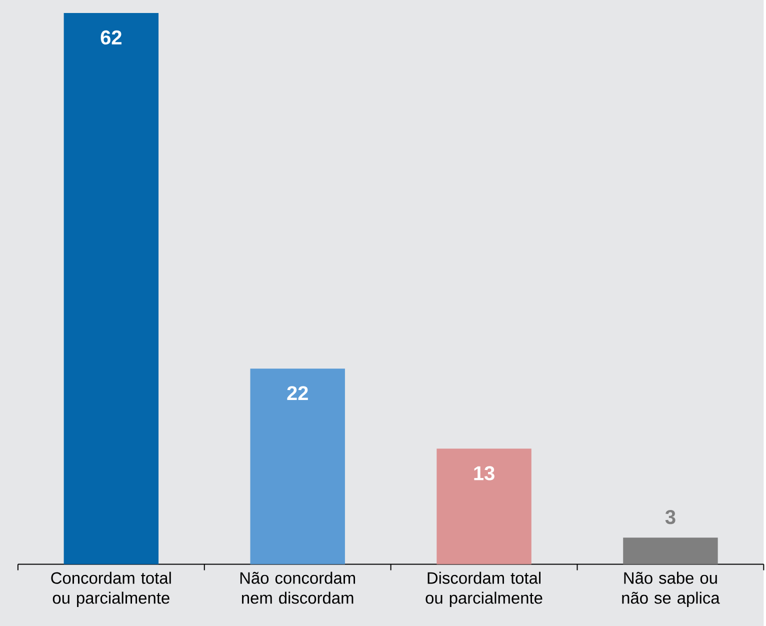 Image resolution: width=766 pixels, height=626 pixels. I want to click on data-label: 3, so click(670, 517).